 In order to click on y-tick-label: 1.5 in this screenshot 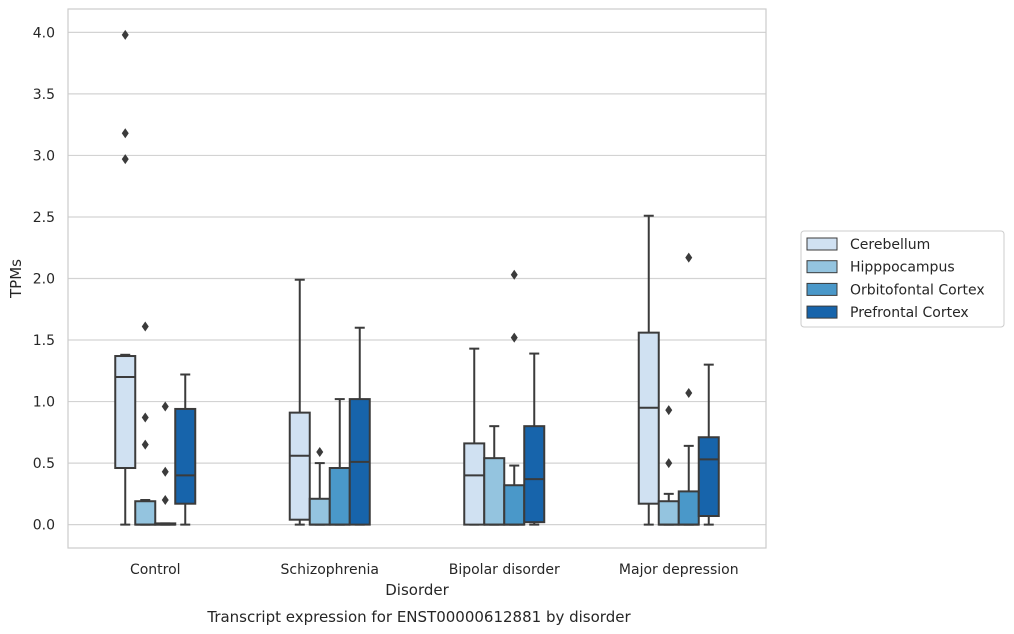, I will do `click(44, 341)`.